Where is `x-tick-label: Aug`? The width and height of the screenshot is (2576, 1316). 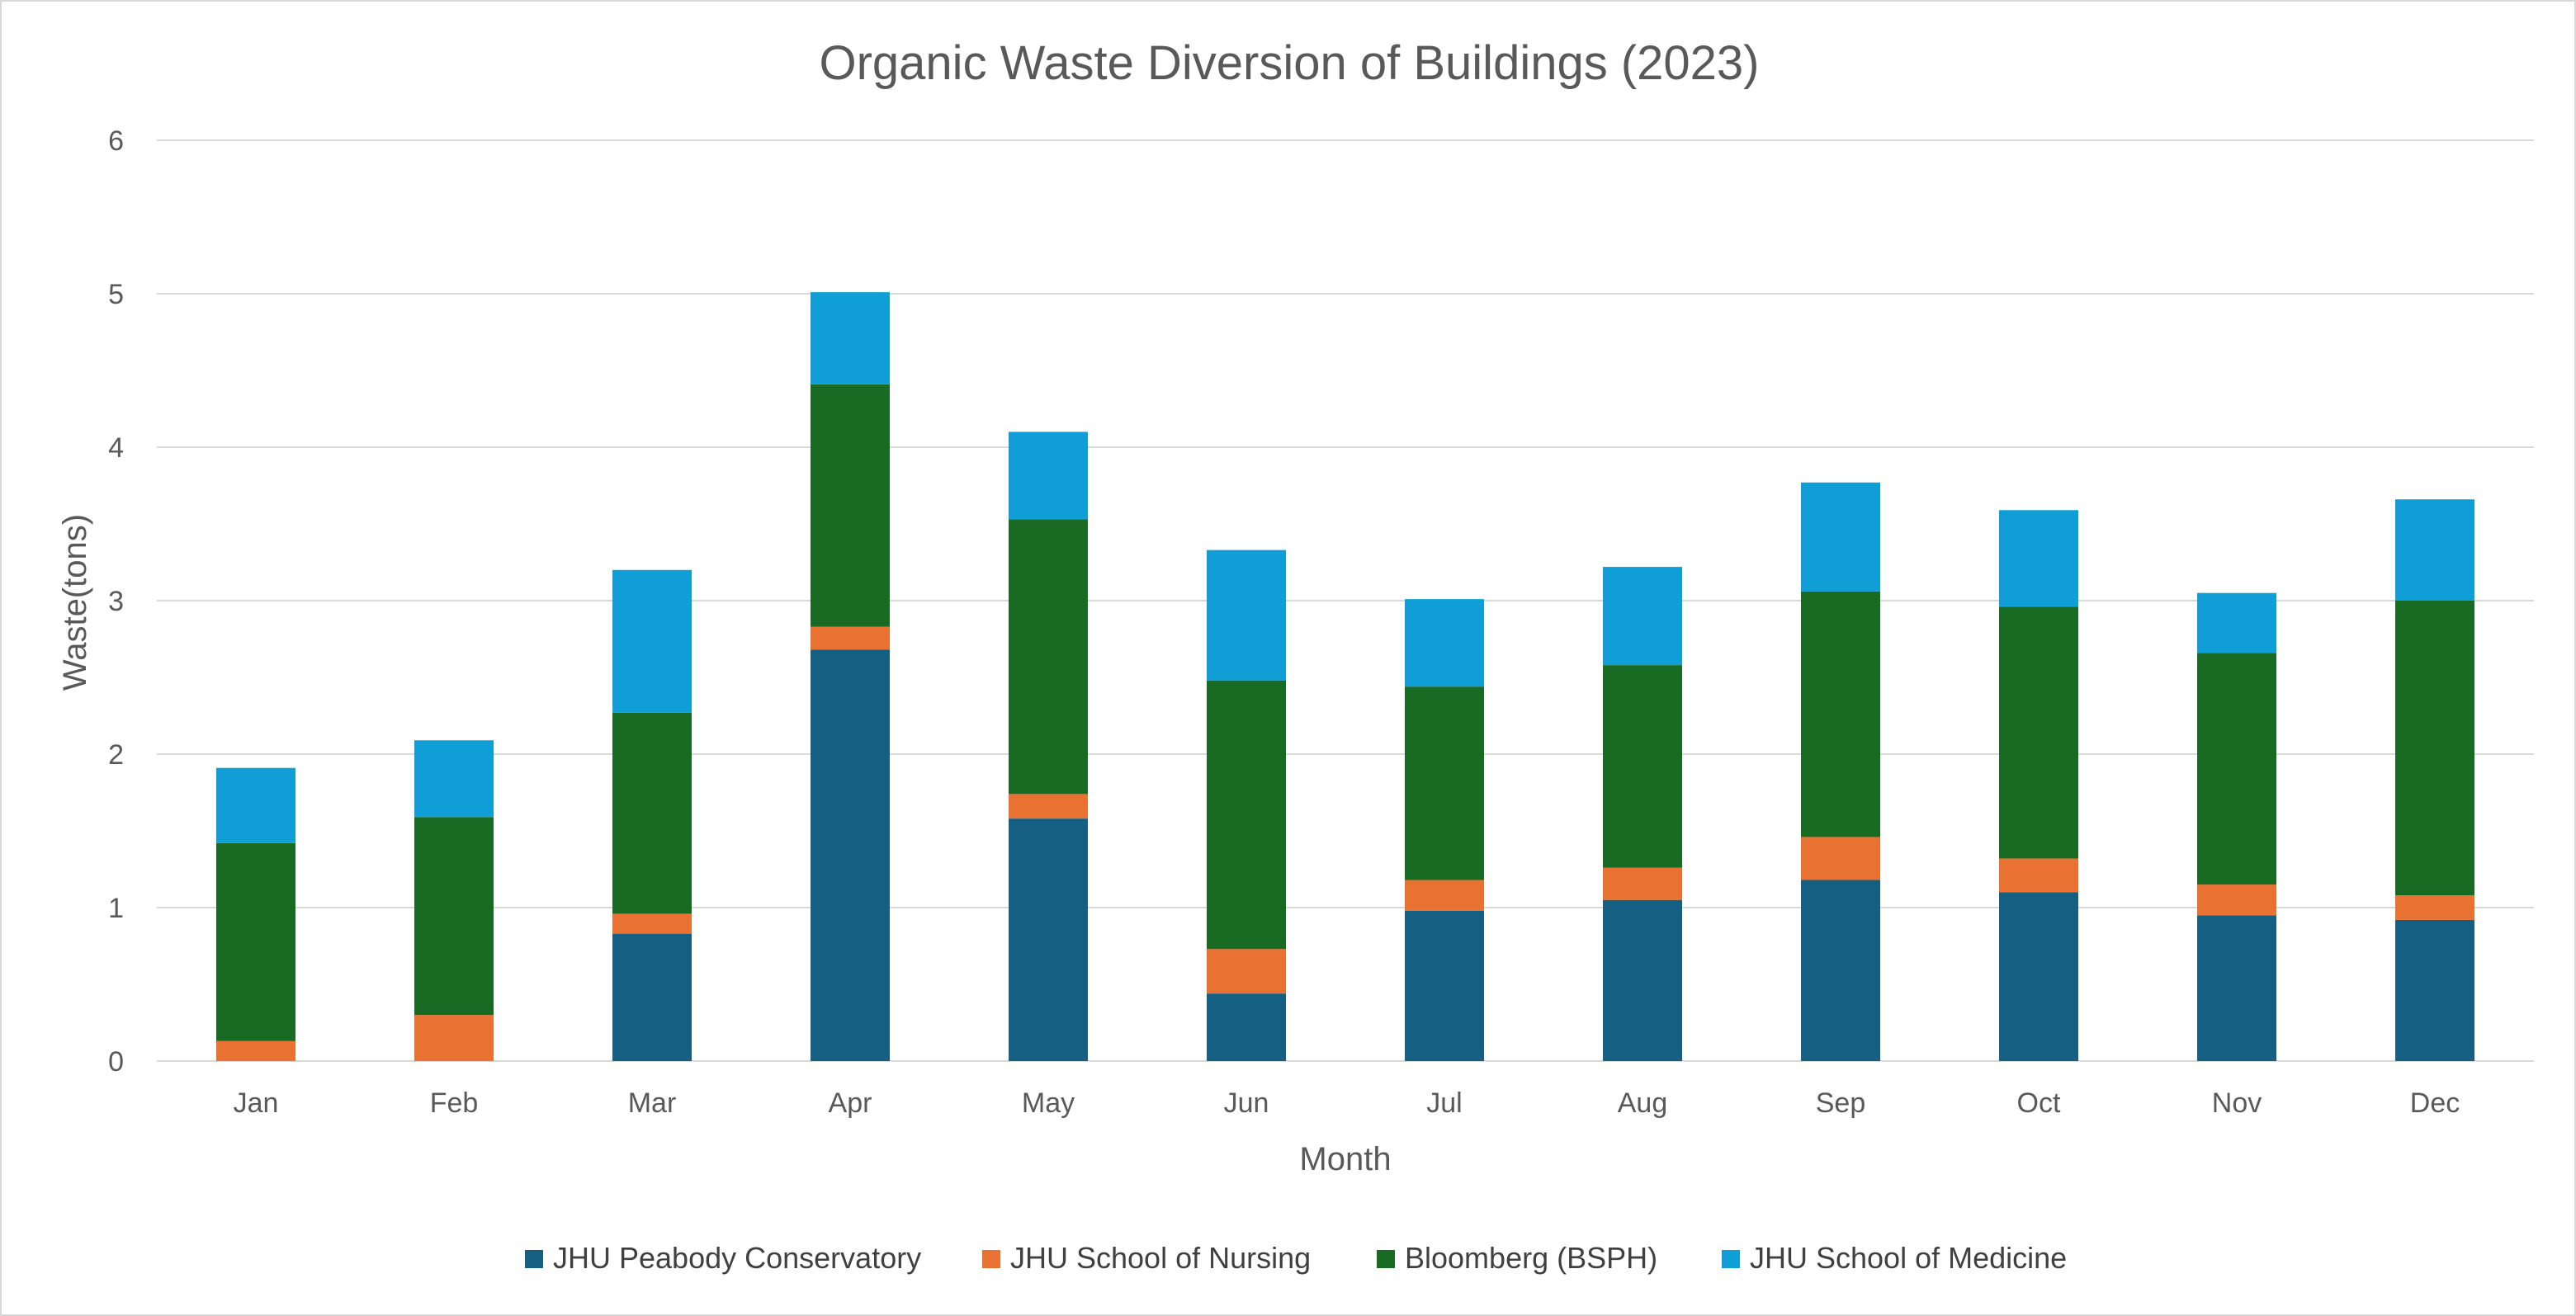 x-tick-label: Aug is located at coordinates (1643, 1103).